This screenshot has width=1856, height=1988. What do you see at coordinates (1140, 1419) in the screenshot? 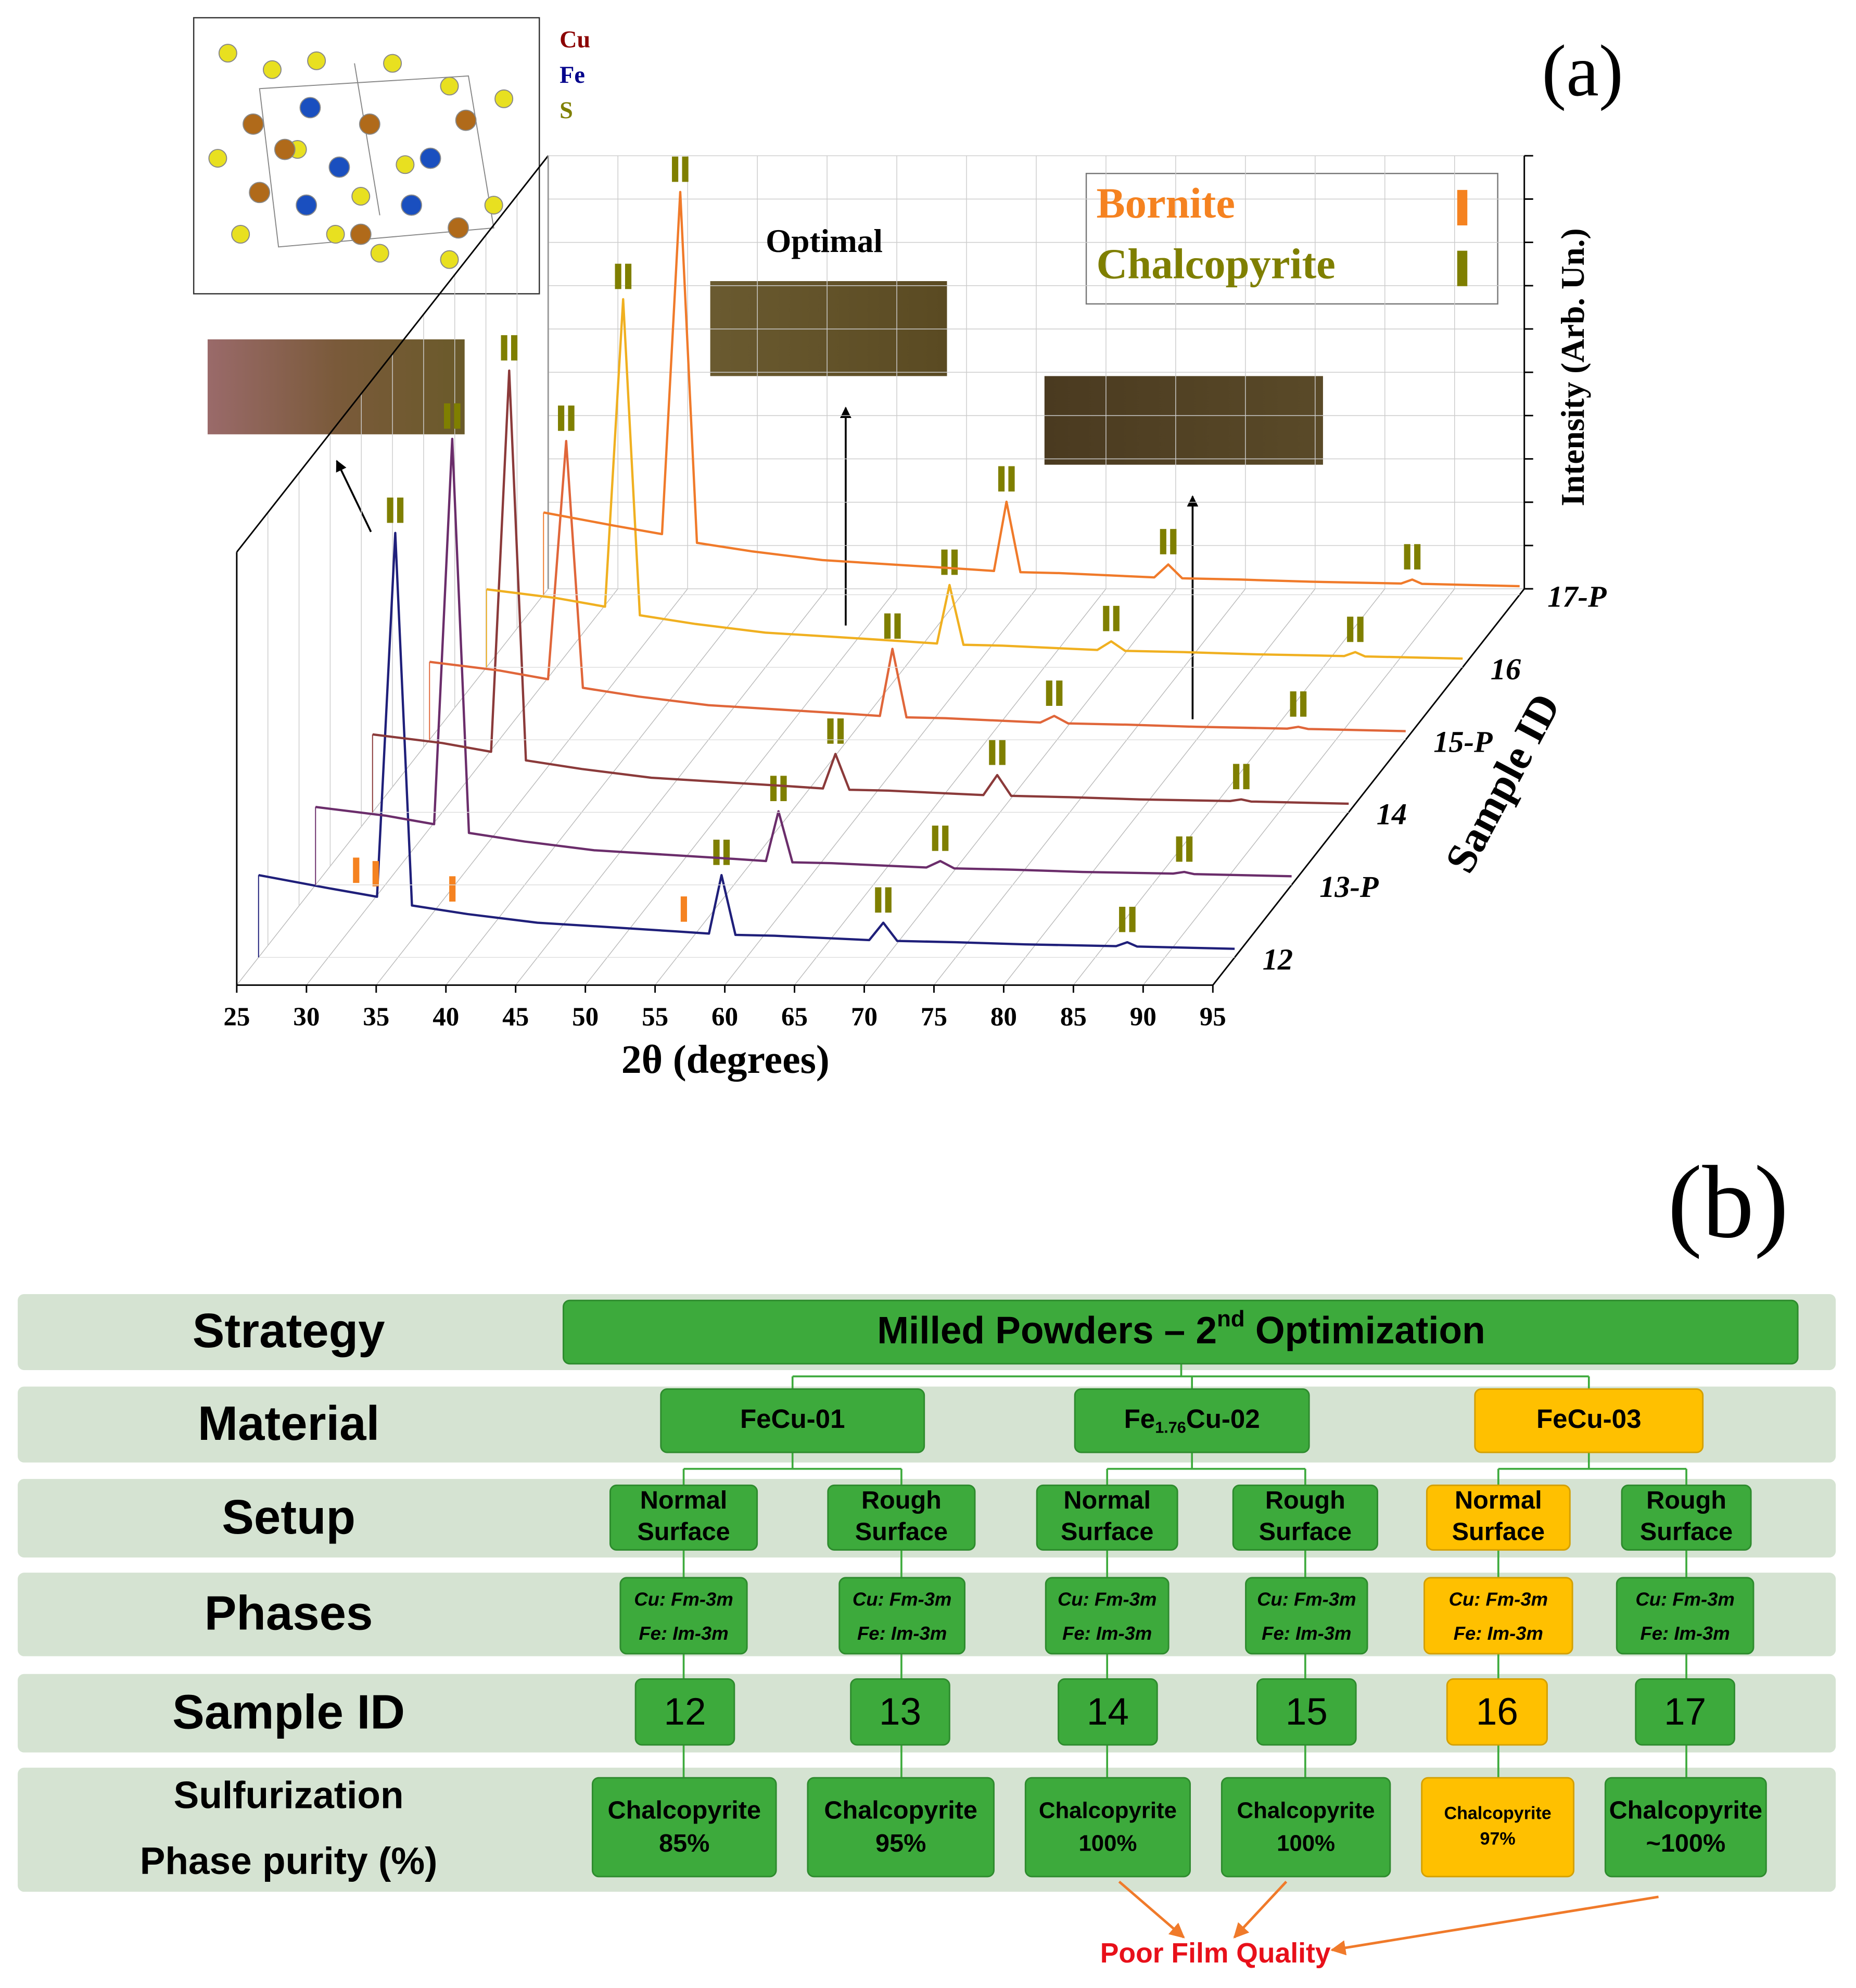
I see `label-part: Fe` at bounding box center [1140, 1419].